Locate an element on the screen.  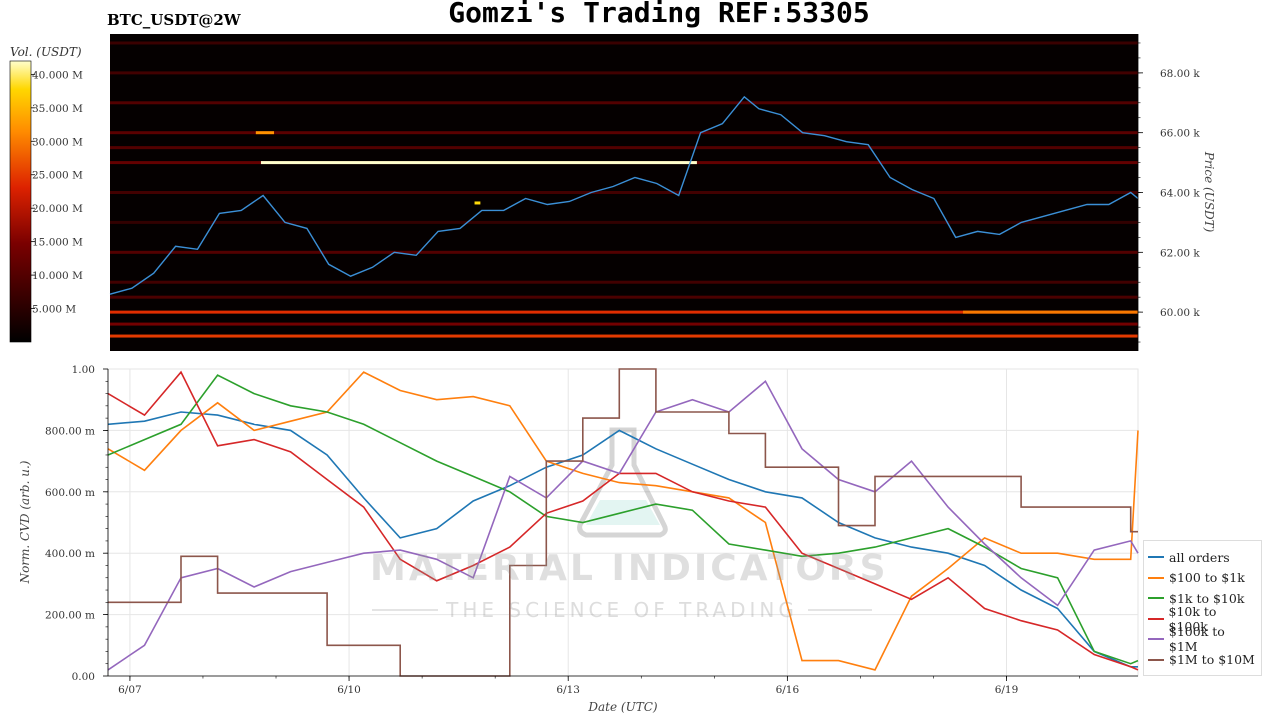
legend-item: all orders is located at coordinates (1202, 557).